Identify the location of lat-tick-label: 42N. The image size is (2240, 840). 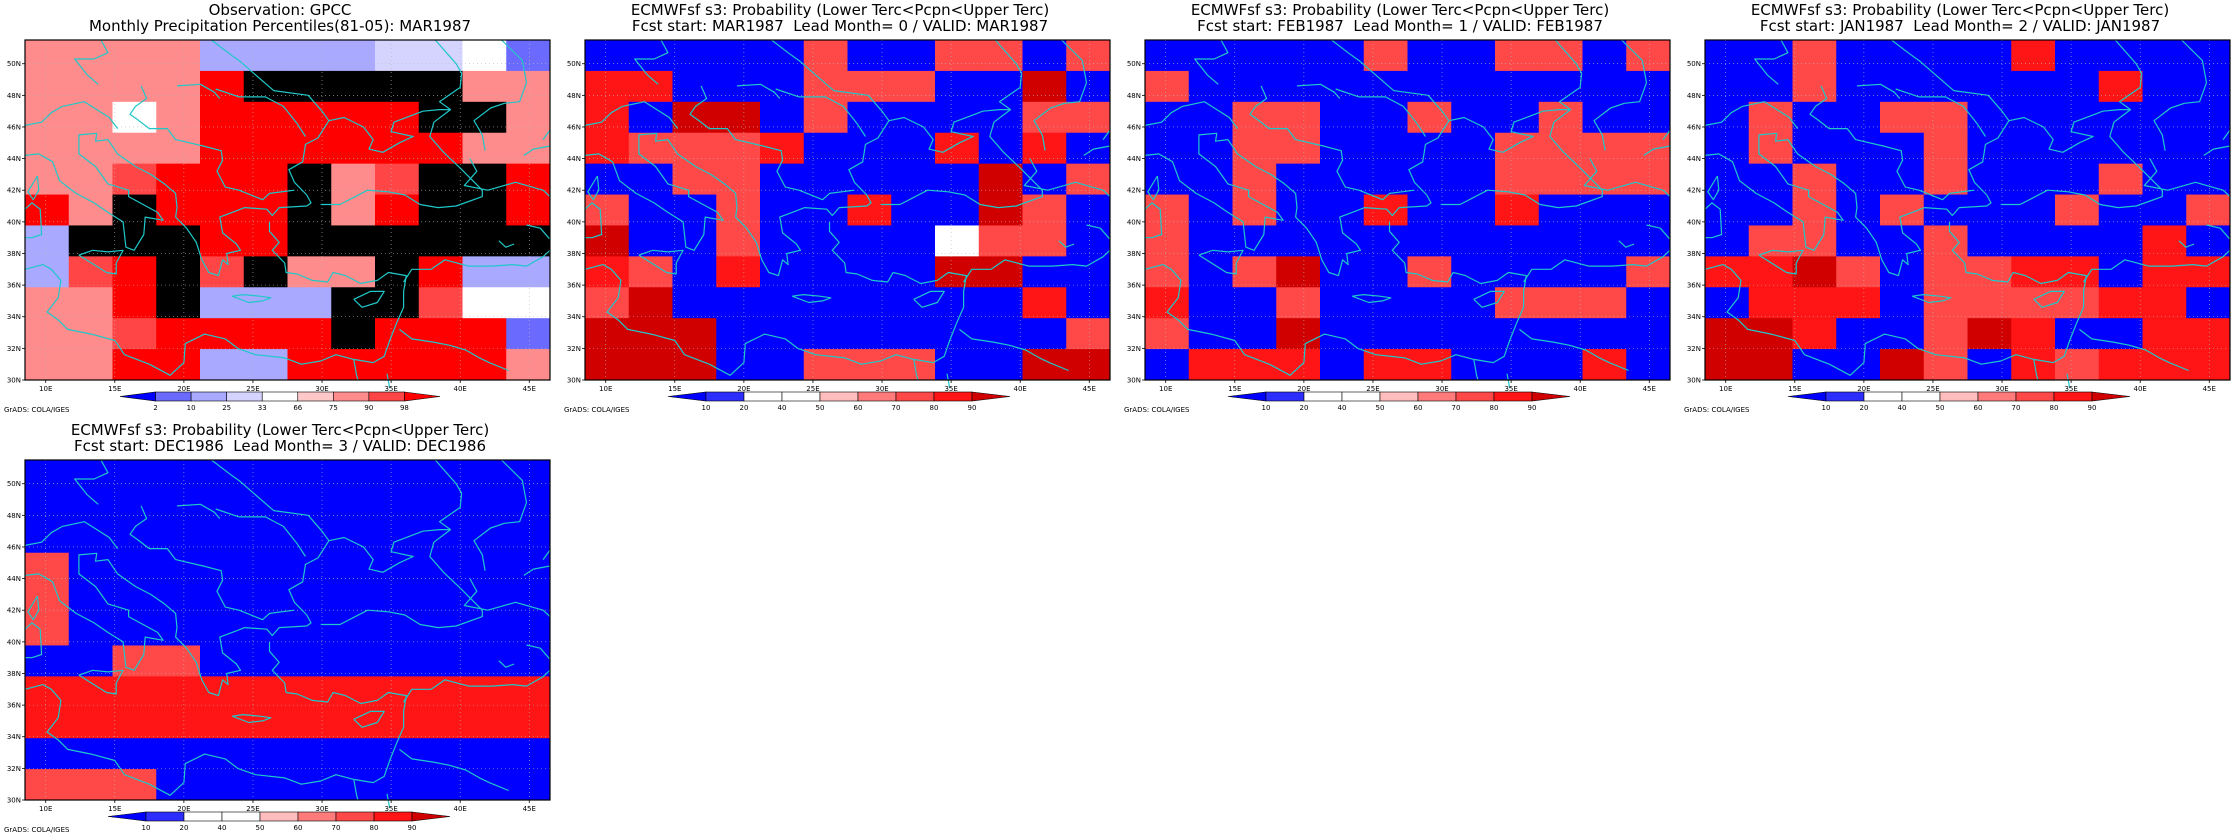
(14, 191).